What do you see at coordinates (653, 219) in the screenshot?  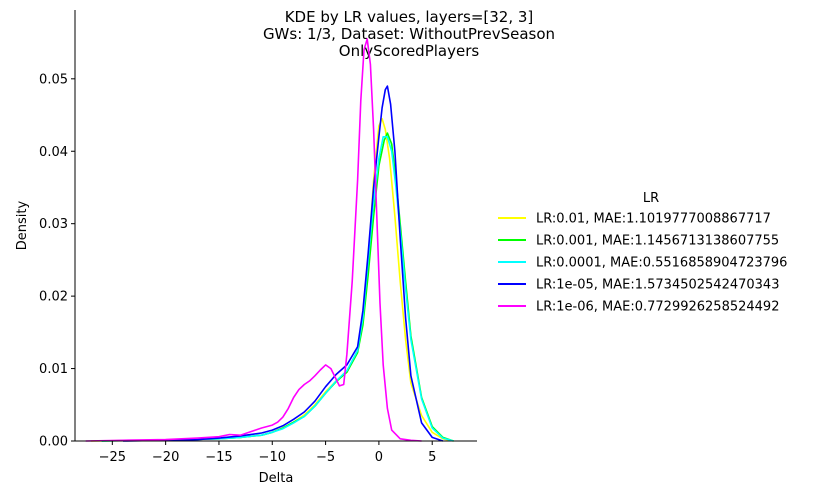 I see `legend-entry-label: LR:0.01, MAE:1.1019777008867717` at bounding box center [653, 219].